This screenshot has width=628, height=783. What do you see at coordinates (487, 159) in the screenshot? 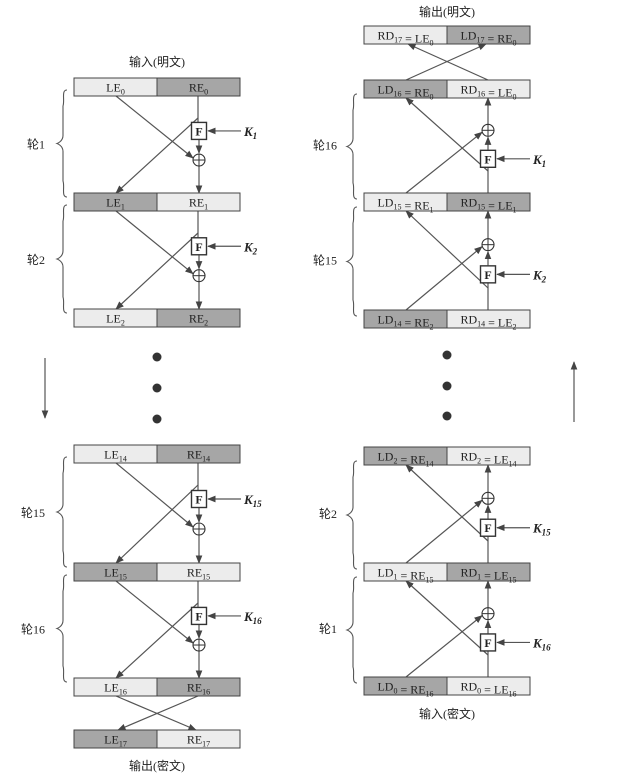
I see `dec-round-0-f-label: F` at bounding box center [487, 159].